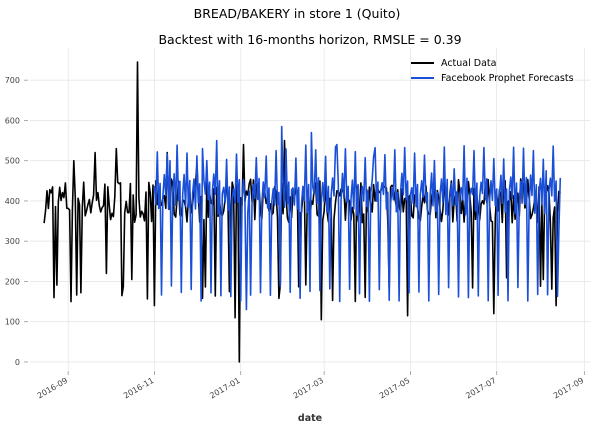 The width and height of the screenshot is (595, 429). Describe the element at coordinates (568, 388) in the screenshot. I see `x-tick-label: 2017-09` at that location.